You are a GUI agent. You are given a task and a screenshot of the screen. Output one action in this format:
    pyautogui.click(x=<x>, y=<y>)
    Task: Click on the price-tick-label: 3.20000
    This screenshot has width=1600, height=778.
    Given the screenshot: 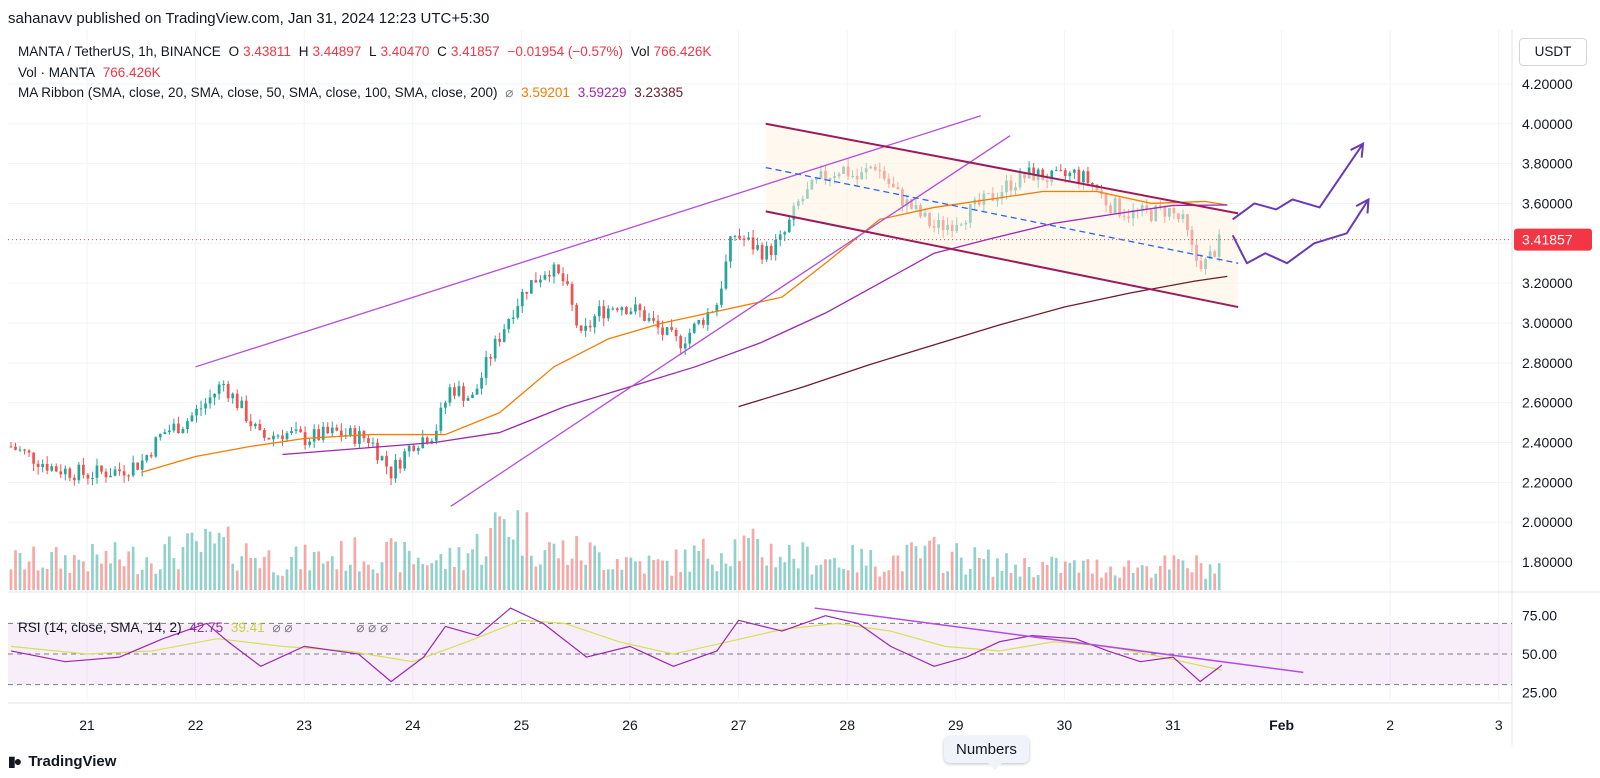 What is the action you would take?
    pyautogui.click(x=1547, y=283)
    